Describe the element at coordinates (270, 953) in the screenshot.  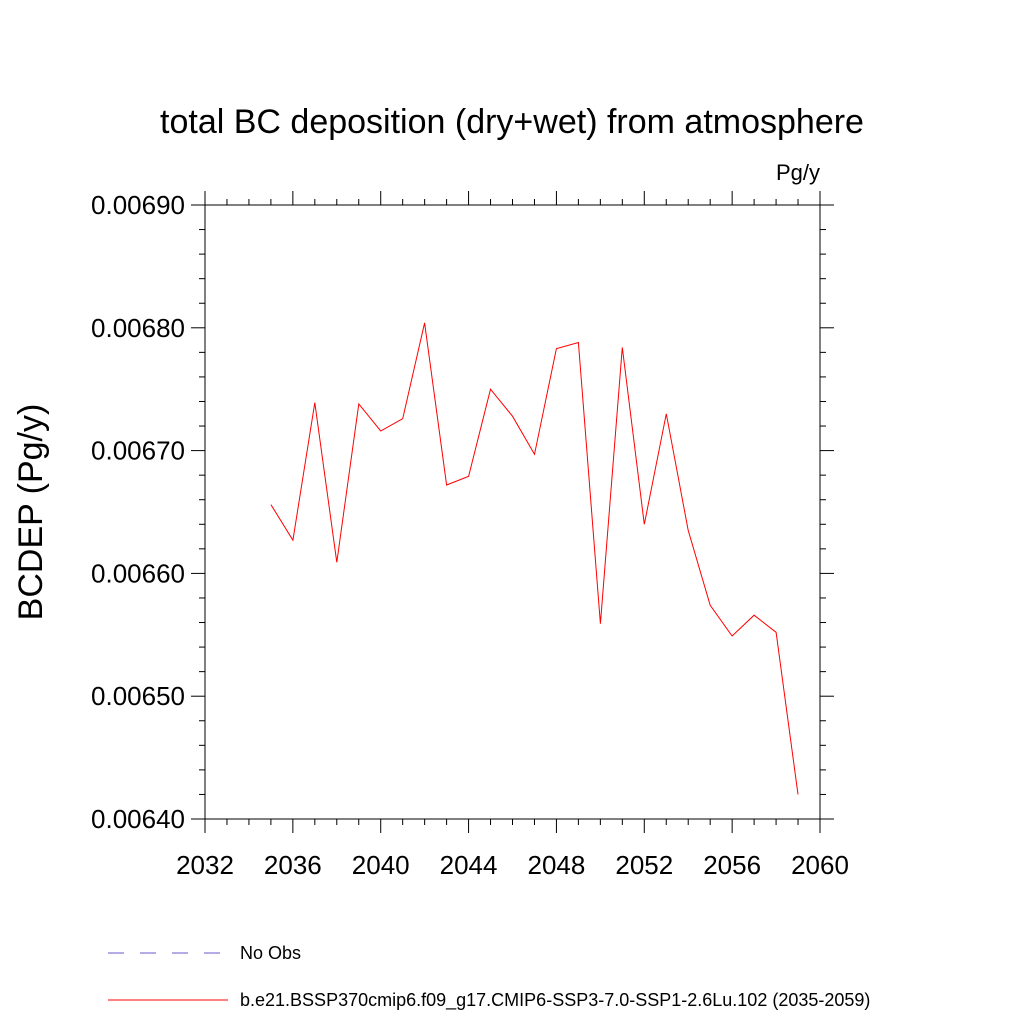
I see `legend-label: No Obs` at that location.